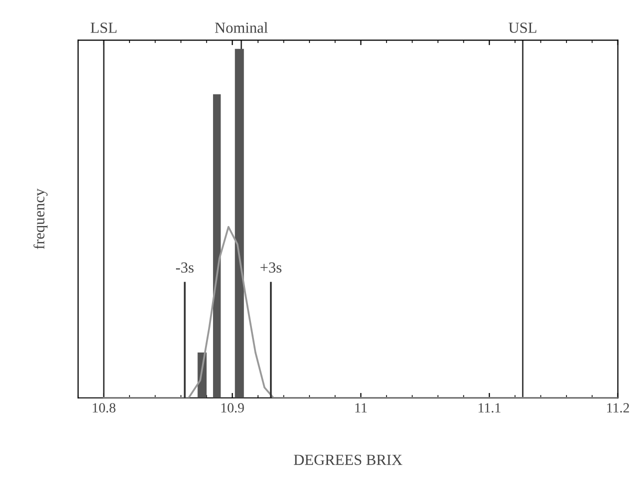 Image resolution: width=635 pixels, height=490 pixels. Describe the element at coordinates (185, 267) in the screenshot. I see `series-label: -3s` at that location.